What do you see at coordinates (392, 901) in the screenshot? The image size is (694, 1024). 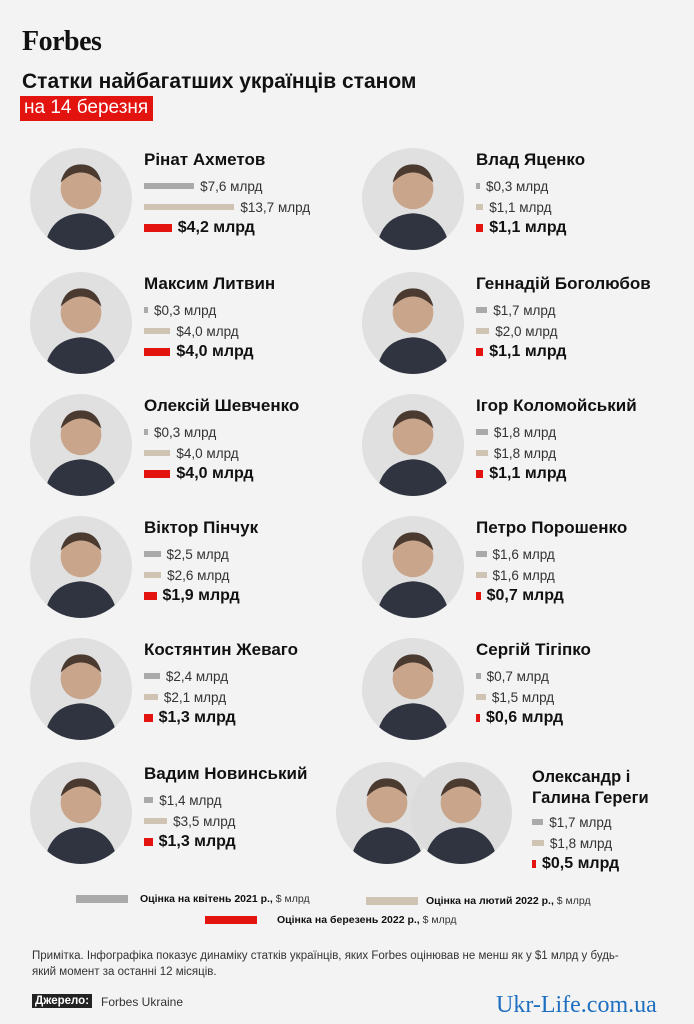 I see `legend-swatch-feb-2022` at bounding box center [392, 901].